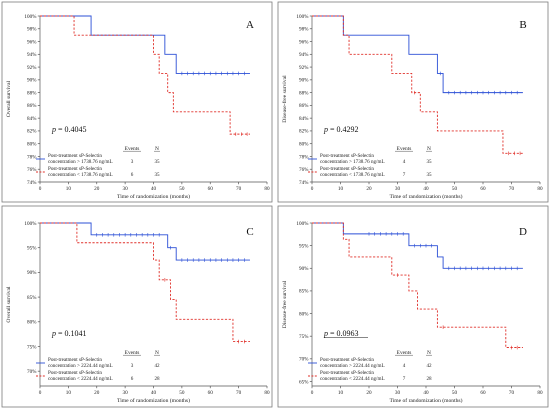  I want to click on x-axis-title: Time of randomization (months), so click(426, 400).